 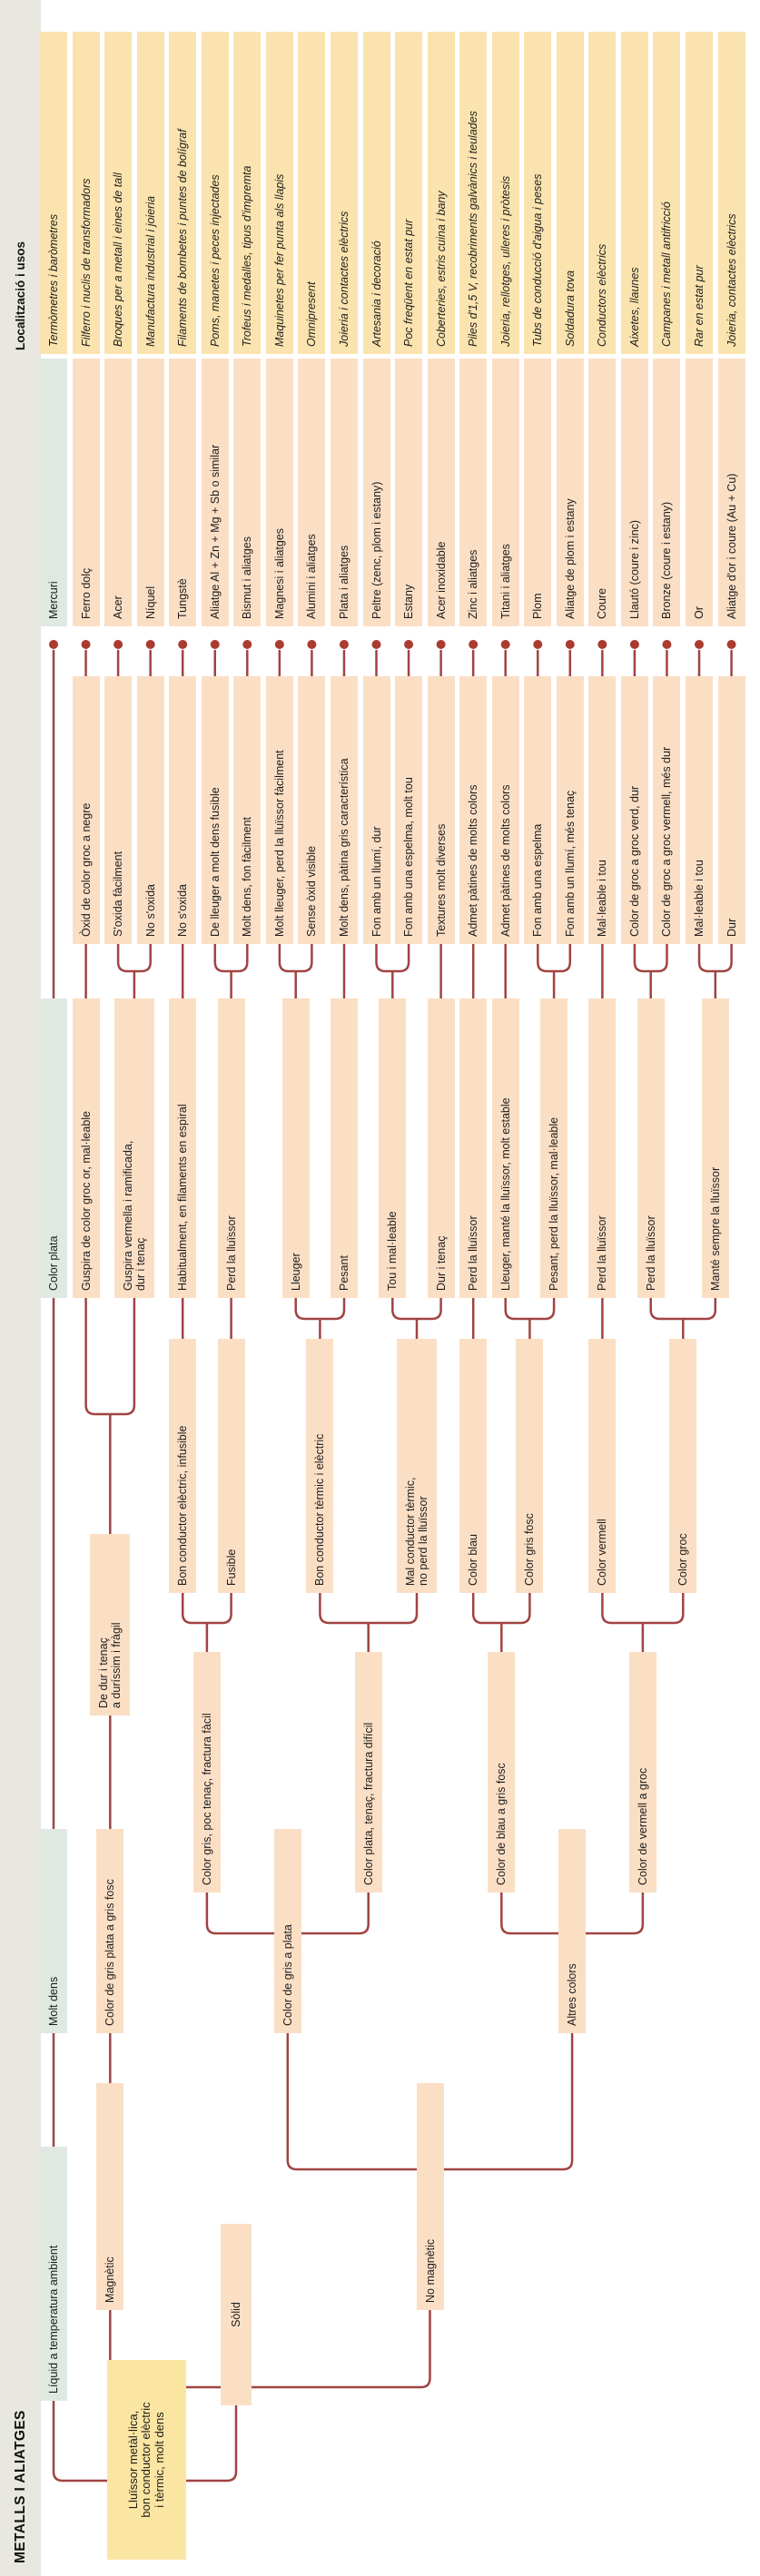 What do you see at coordinates (393, 1148) in the screenshot?
I see `node-tou-malleable: Tou i mal·leable` at bounding box center [393, 1148].